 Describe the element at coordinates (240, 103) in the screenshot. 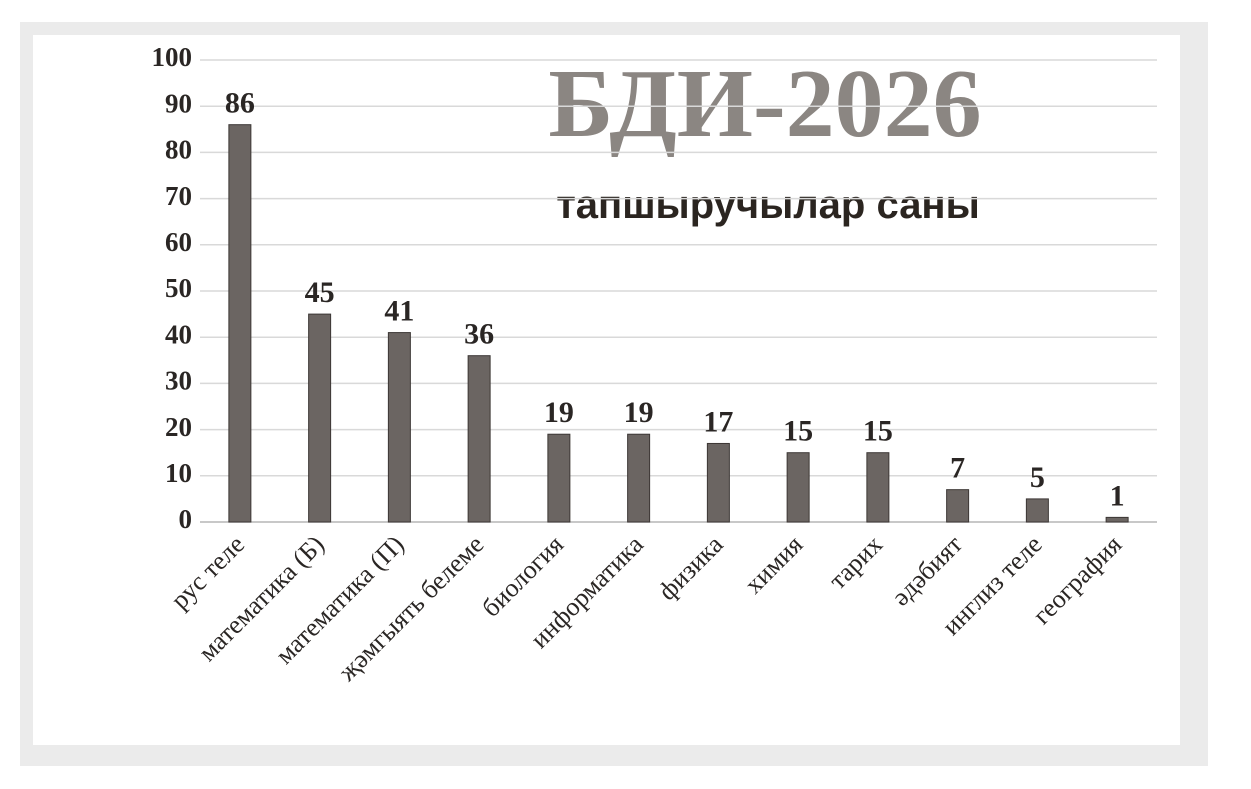

I see `value-label: 86` at that location.